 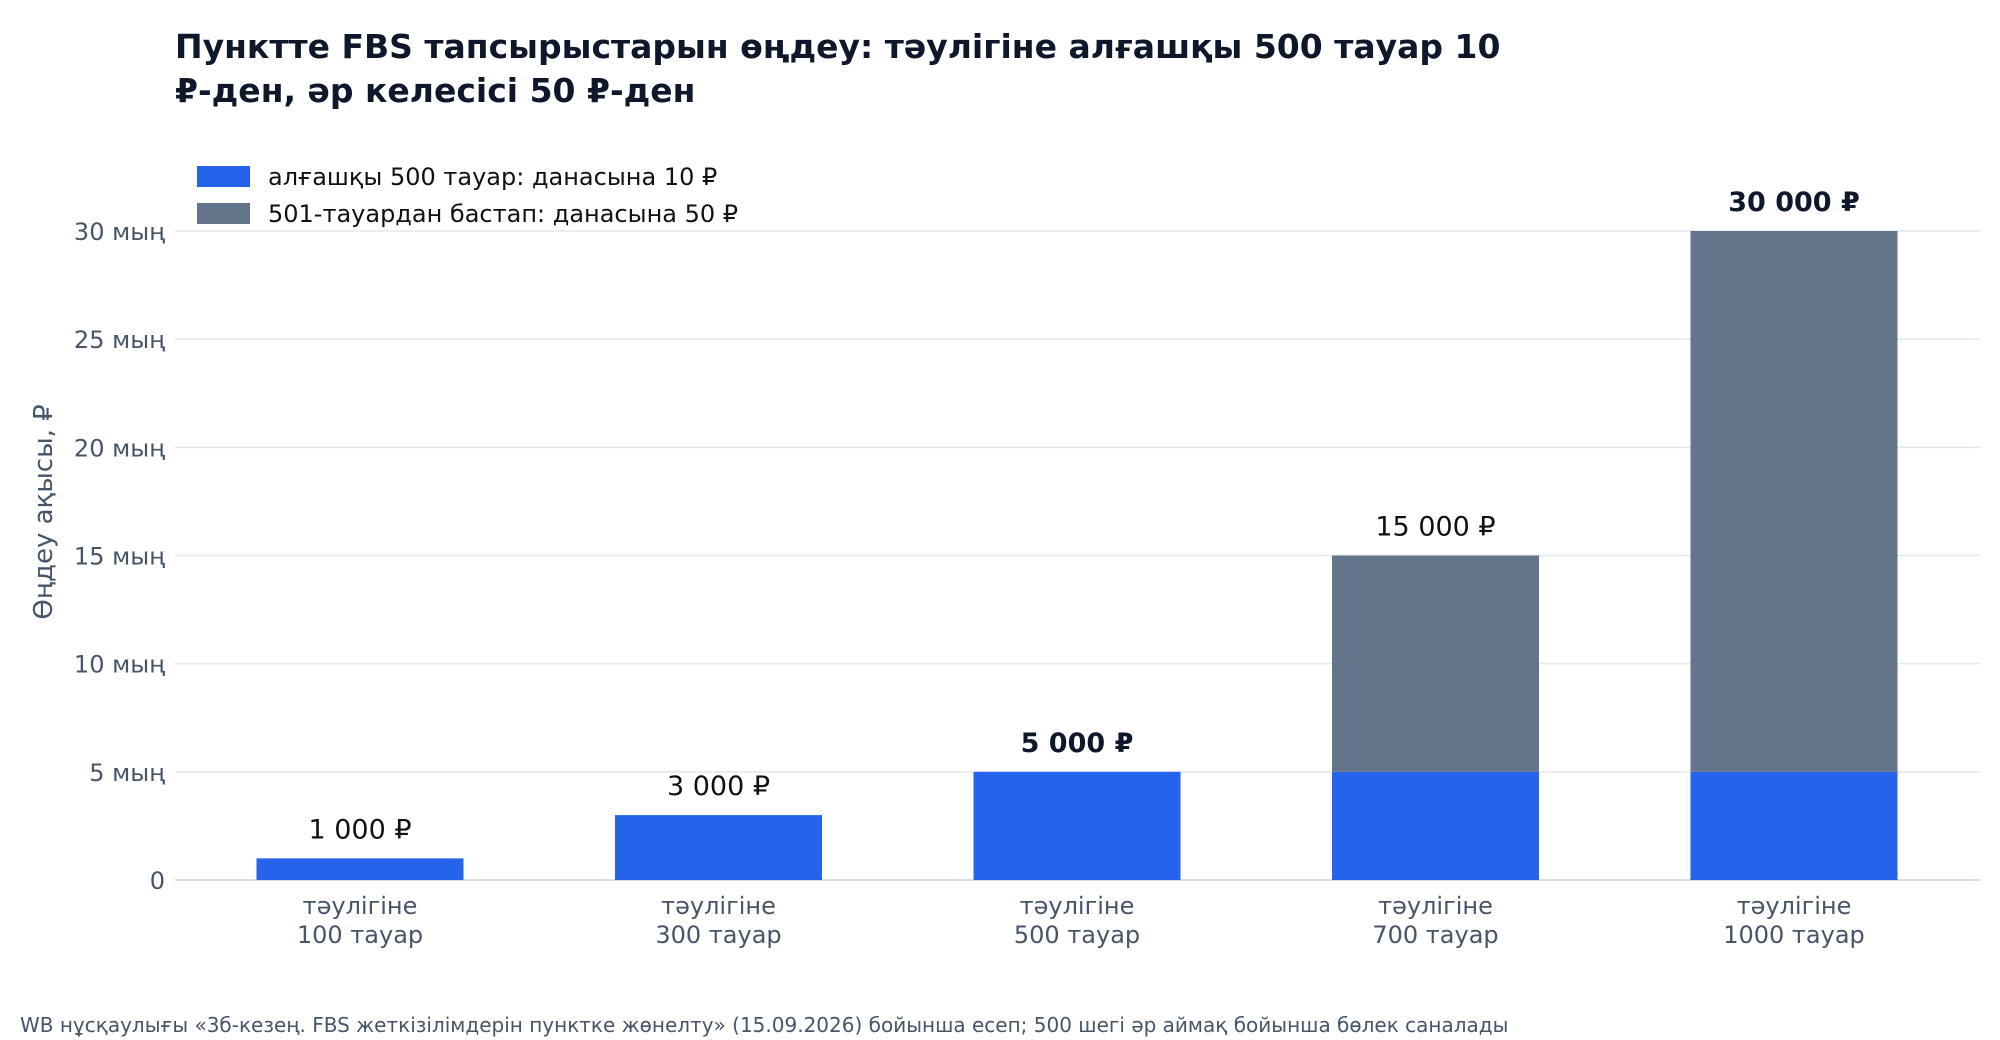 I want to click on legend-label-from-501: 501-тауардан бастап: данасына 50 ₽, so click(x=503, y=214).